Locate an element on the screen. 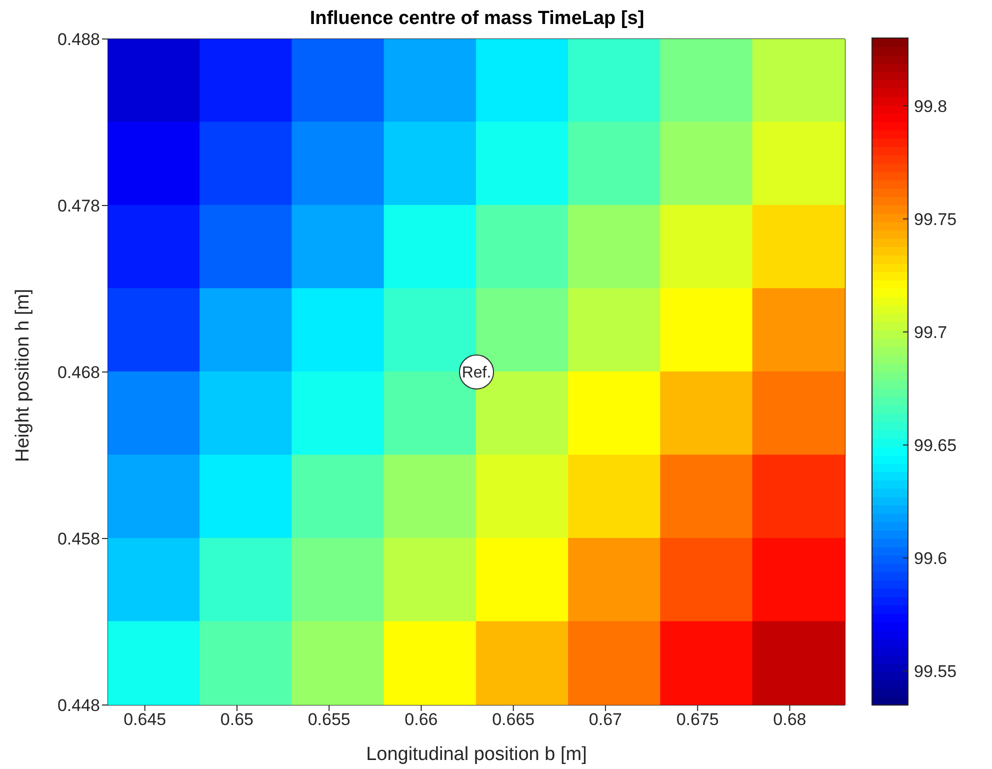  x-tick-label: 0.655 is located at coordinates (329, 720).